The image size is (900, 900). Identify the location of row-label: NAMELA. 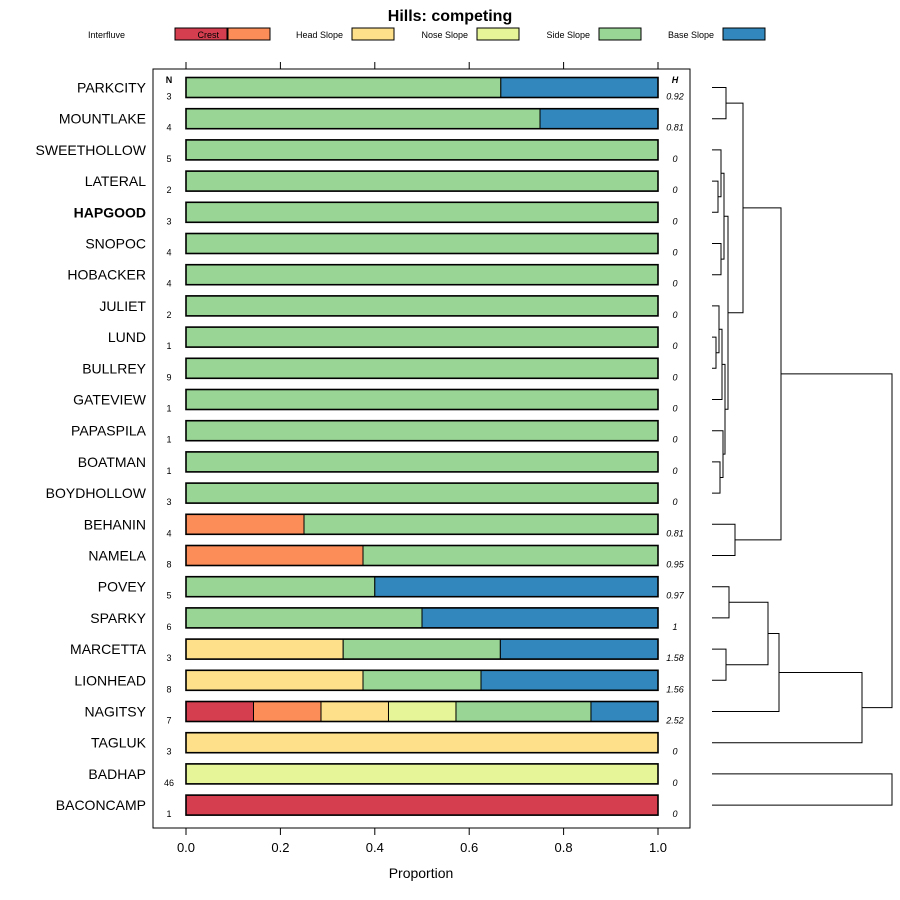
(117, 556).